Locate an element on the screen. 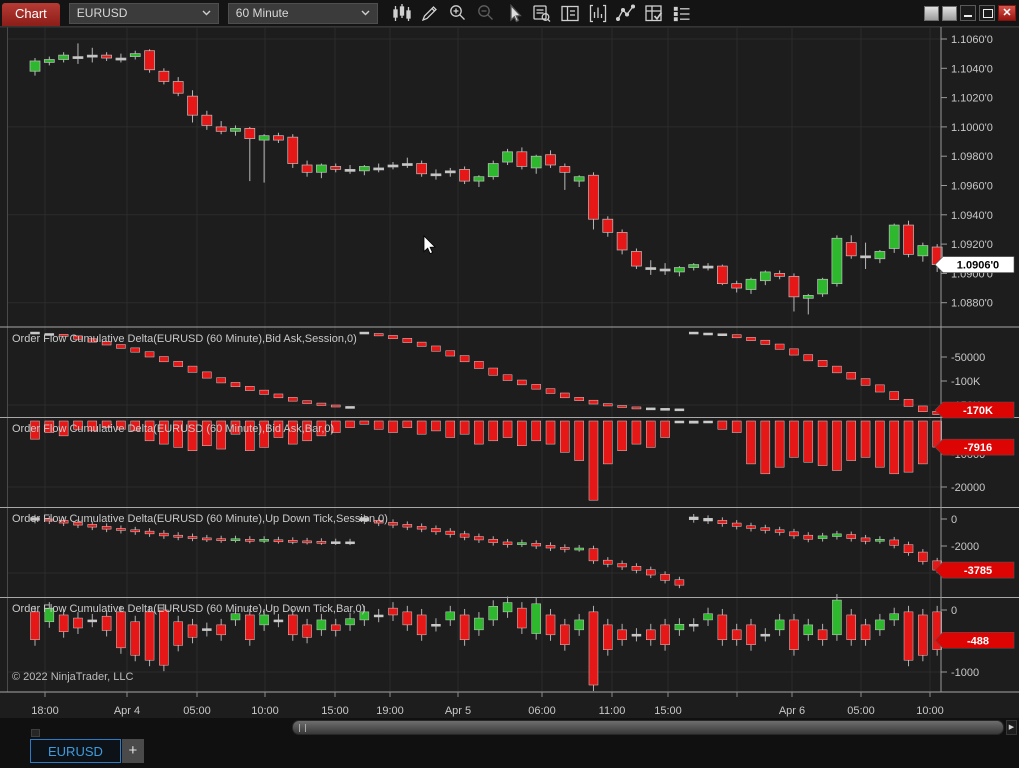 The image size is (1019, 768). svg-text: 1.0880'0 is located at coordinates (972, 304).